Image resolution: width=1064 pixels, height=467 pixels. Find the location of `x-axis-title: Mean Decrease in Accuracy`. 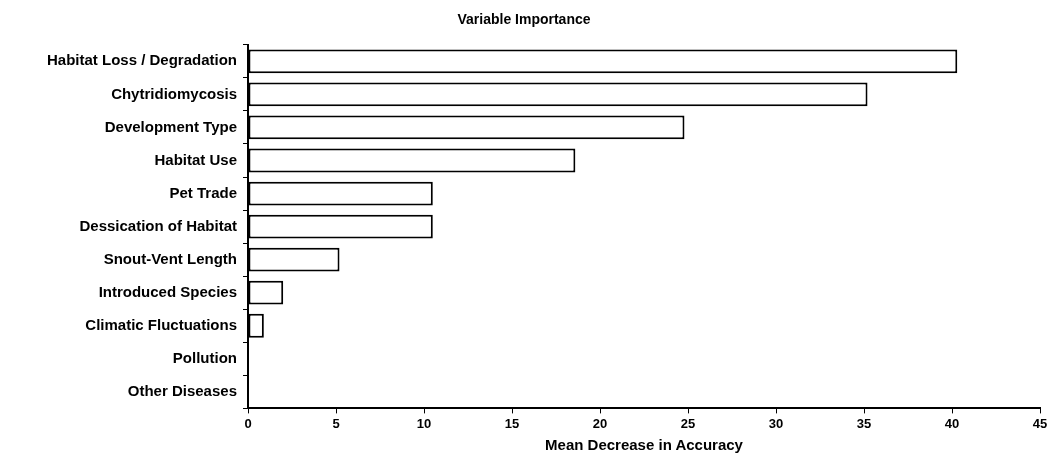

x-axis-title: Mean Decrease in Accuracy is located at coordinates (644, 445).